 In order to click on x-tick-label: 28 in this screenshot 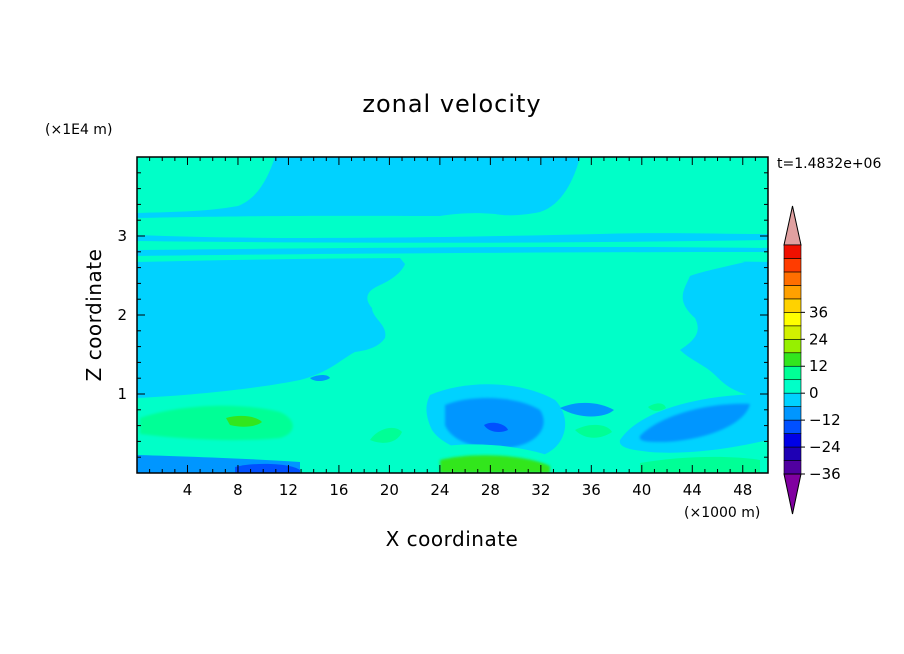, I will do `click(490, 490)`.